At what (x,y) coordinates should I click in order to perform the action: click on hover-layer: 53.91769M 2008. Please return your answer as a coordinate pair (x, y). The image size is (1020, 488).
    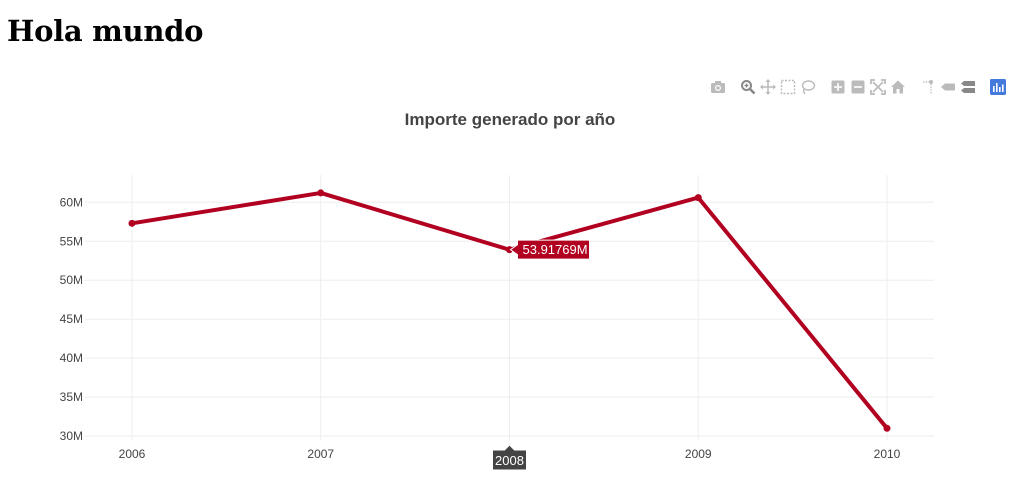
    Looking at the image, I should click on (541, 355).